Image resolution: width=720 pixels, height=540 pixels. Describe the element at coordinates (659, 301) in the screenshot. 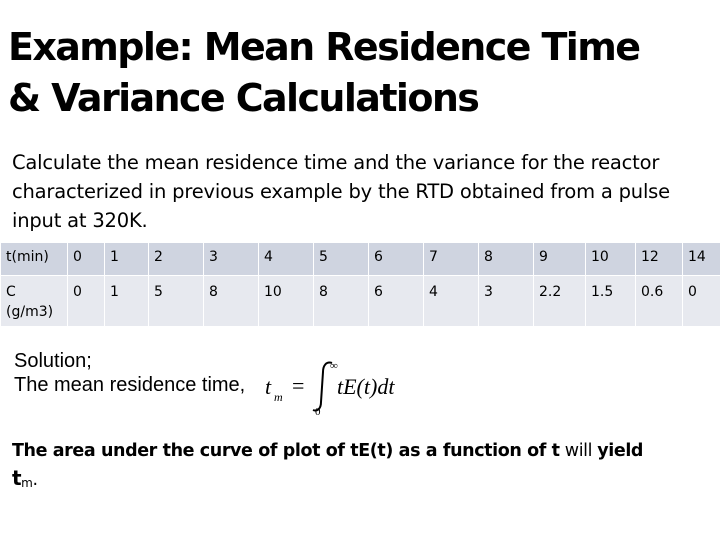

I see `table-cell: 0.6` at that location.